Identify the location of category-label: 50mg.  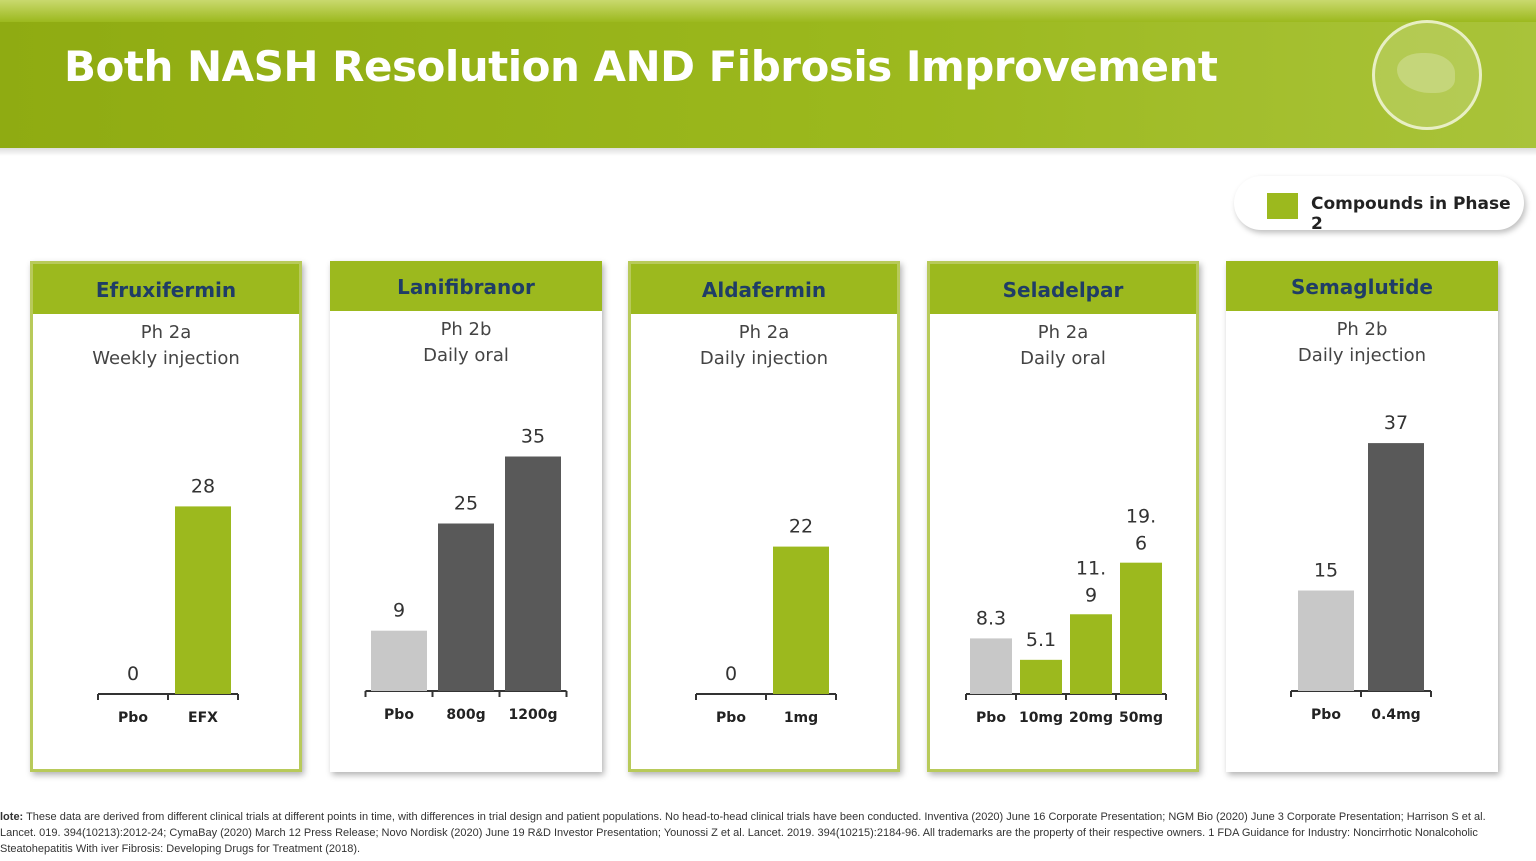
(1141, 718).